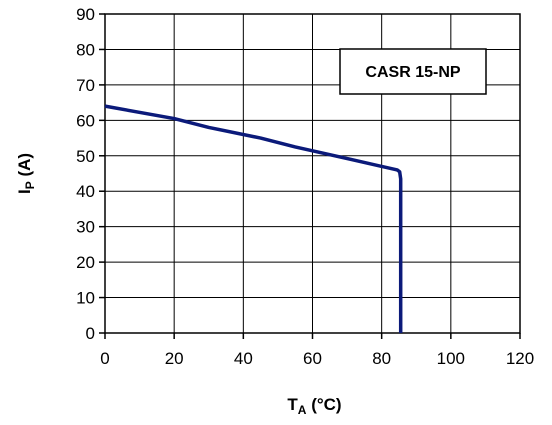  Describe the element at coordinates (24, 191) in the screenshot. I see `y-axis-title-main: I` at that location.